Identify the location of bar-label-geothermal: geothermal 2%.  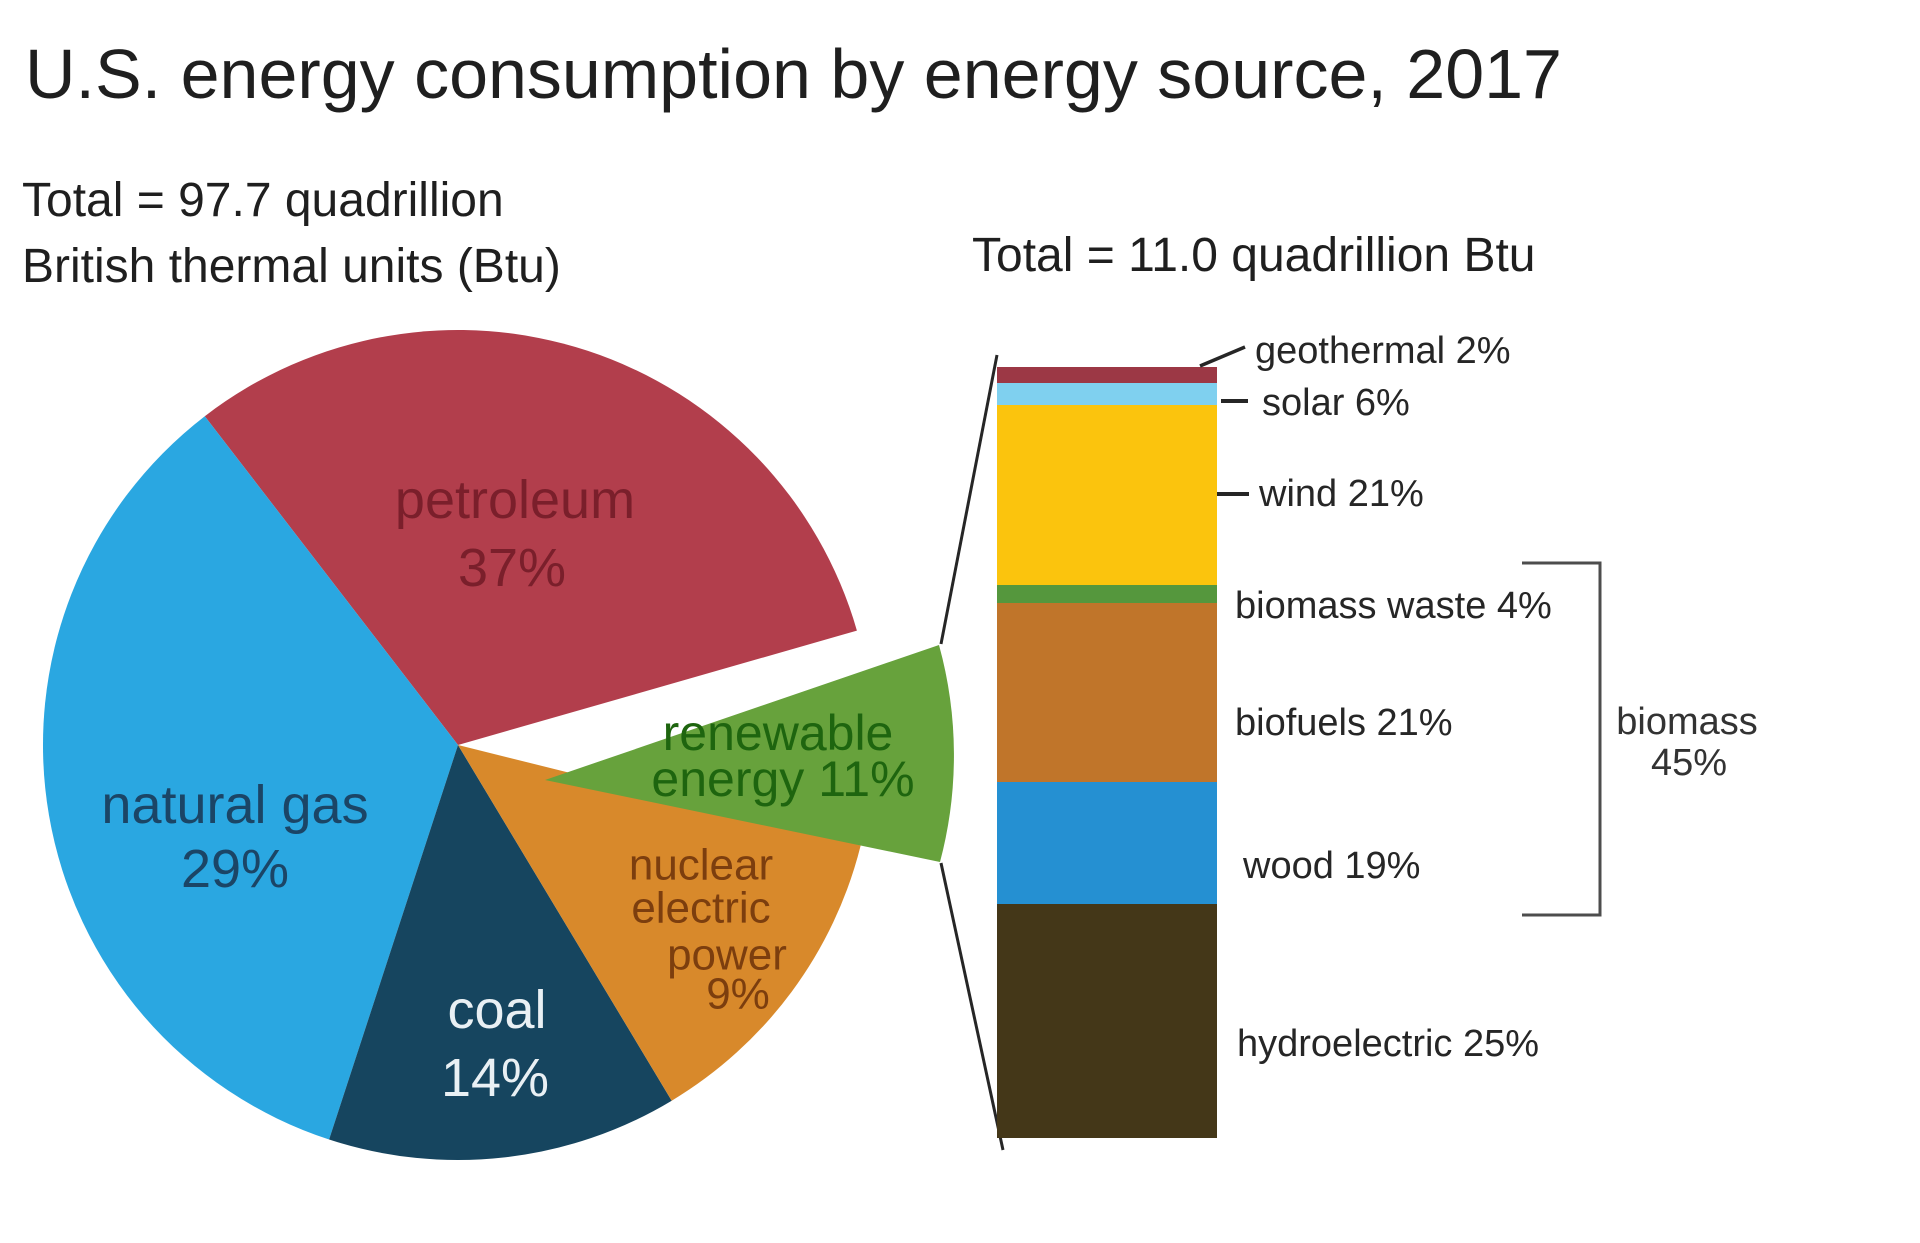
(1383, 351).